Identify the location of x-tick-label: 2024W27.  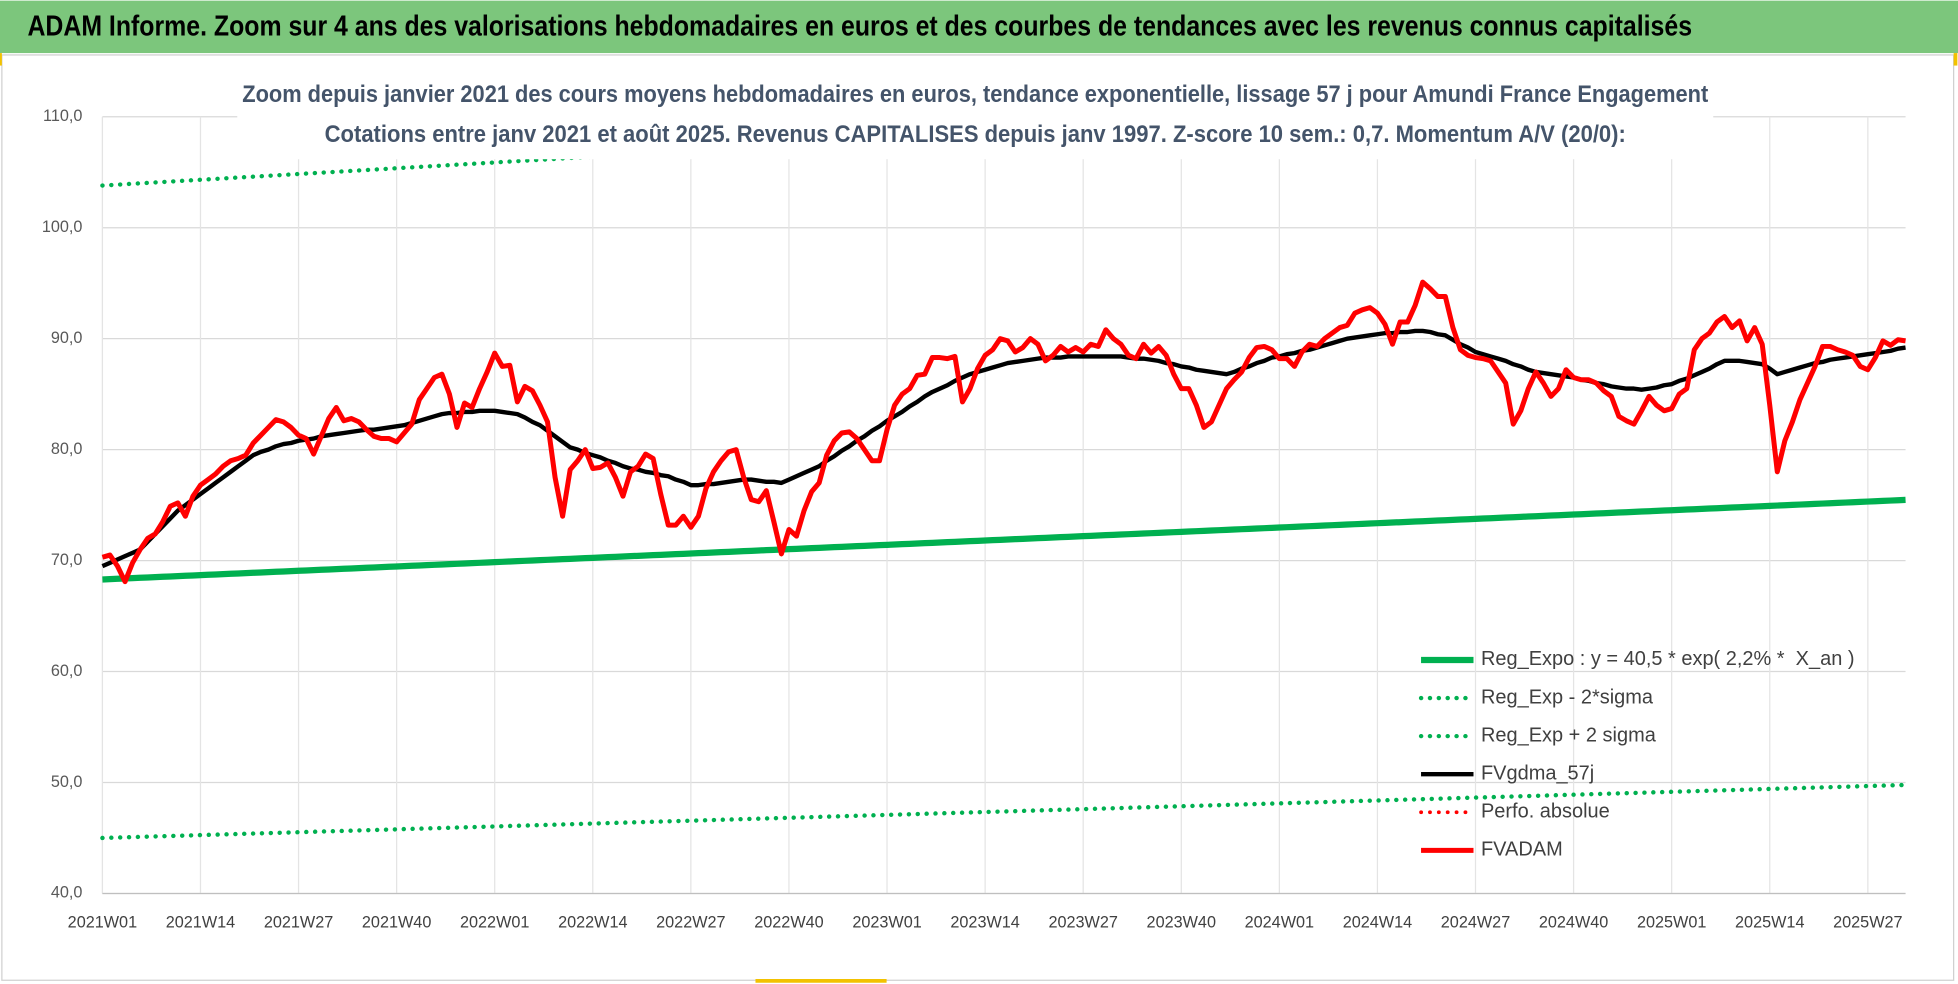
(1475, 923).